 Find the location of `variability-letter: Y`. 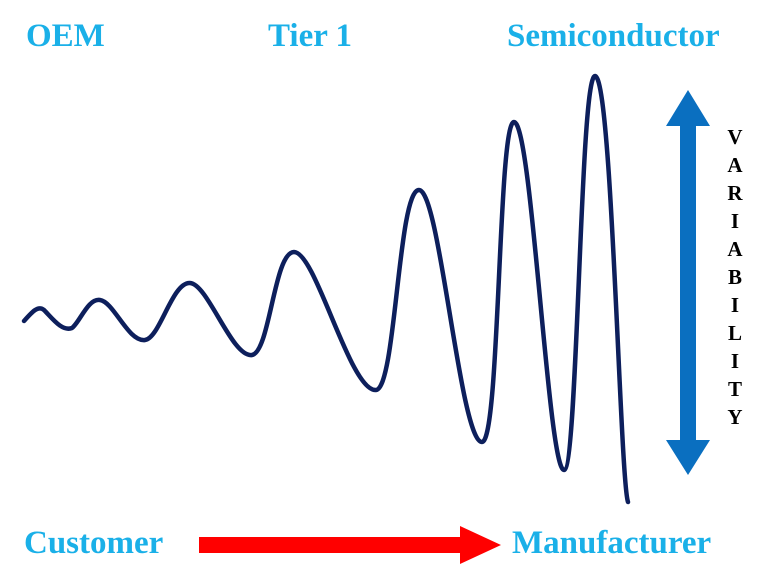

variability-letter: Y is located at coordinates (735, 417).